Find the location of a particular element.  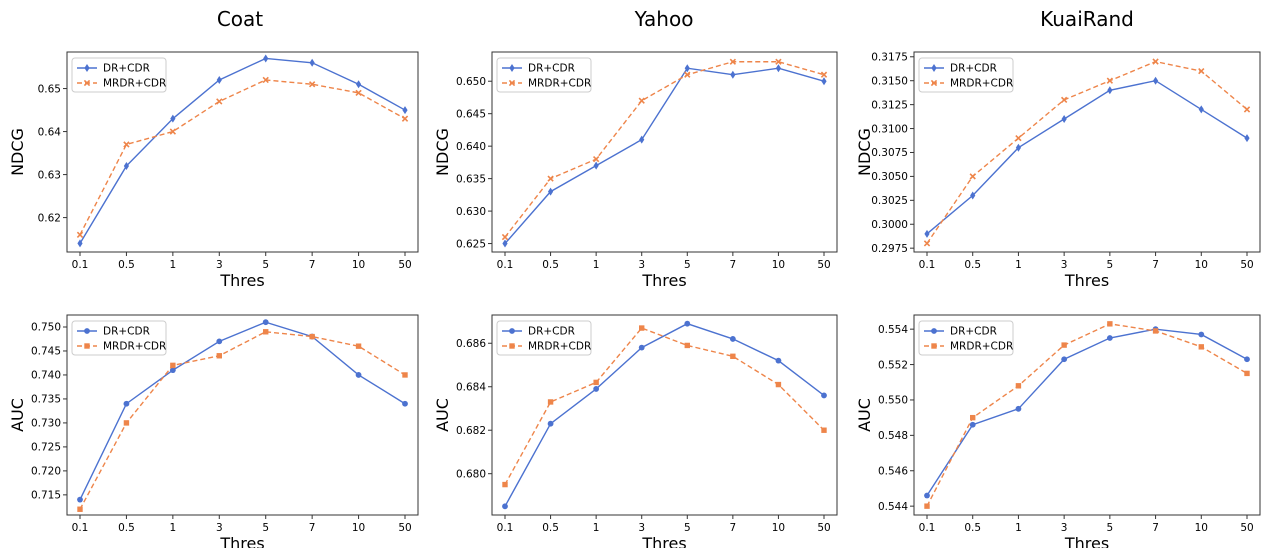

legend-label: DR+CDR is located at coordinates (973, 332).